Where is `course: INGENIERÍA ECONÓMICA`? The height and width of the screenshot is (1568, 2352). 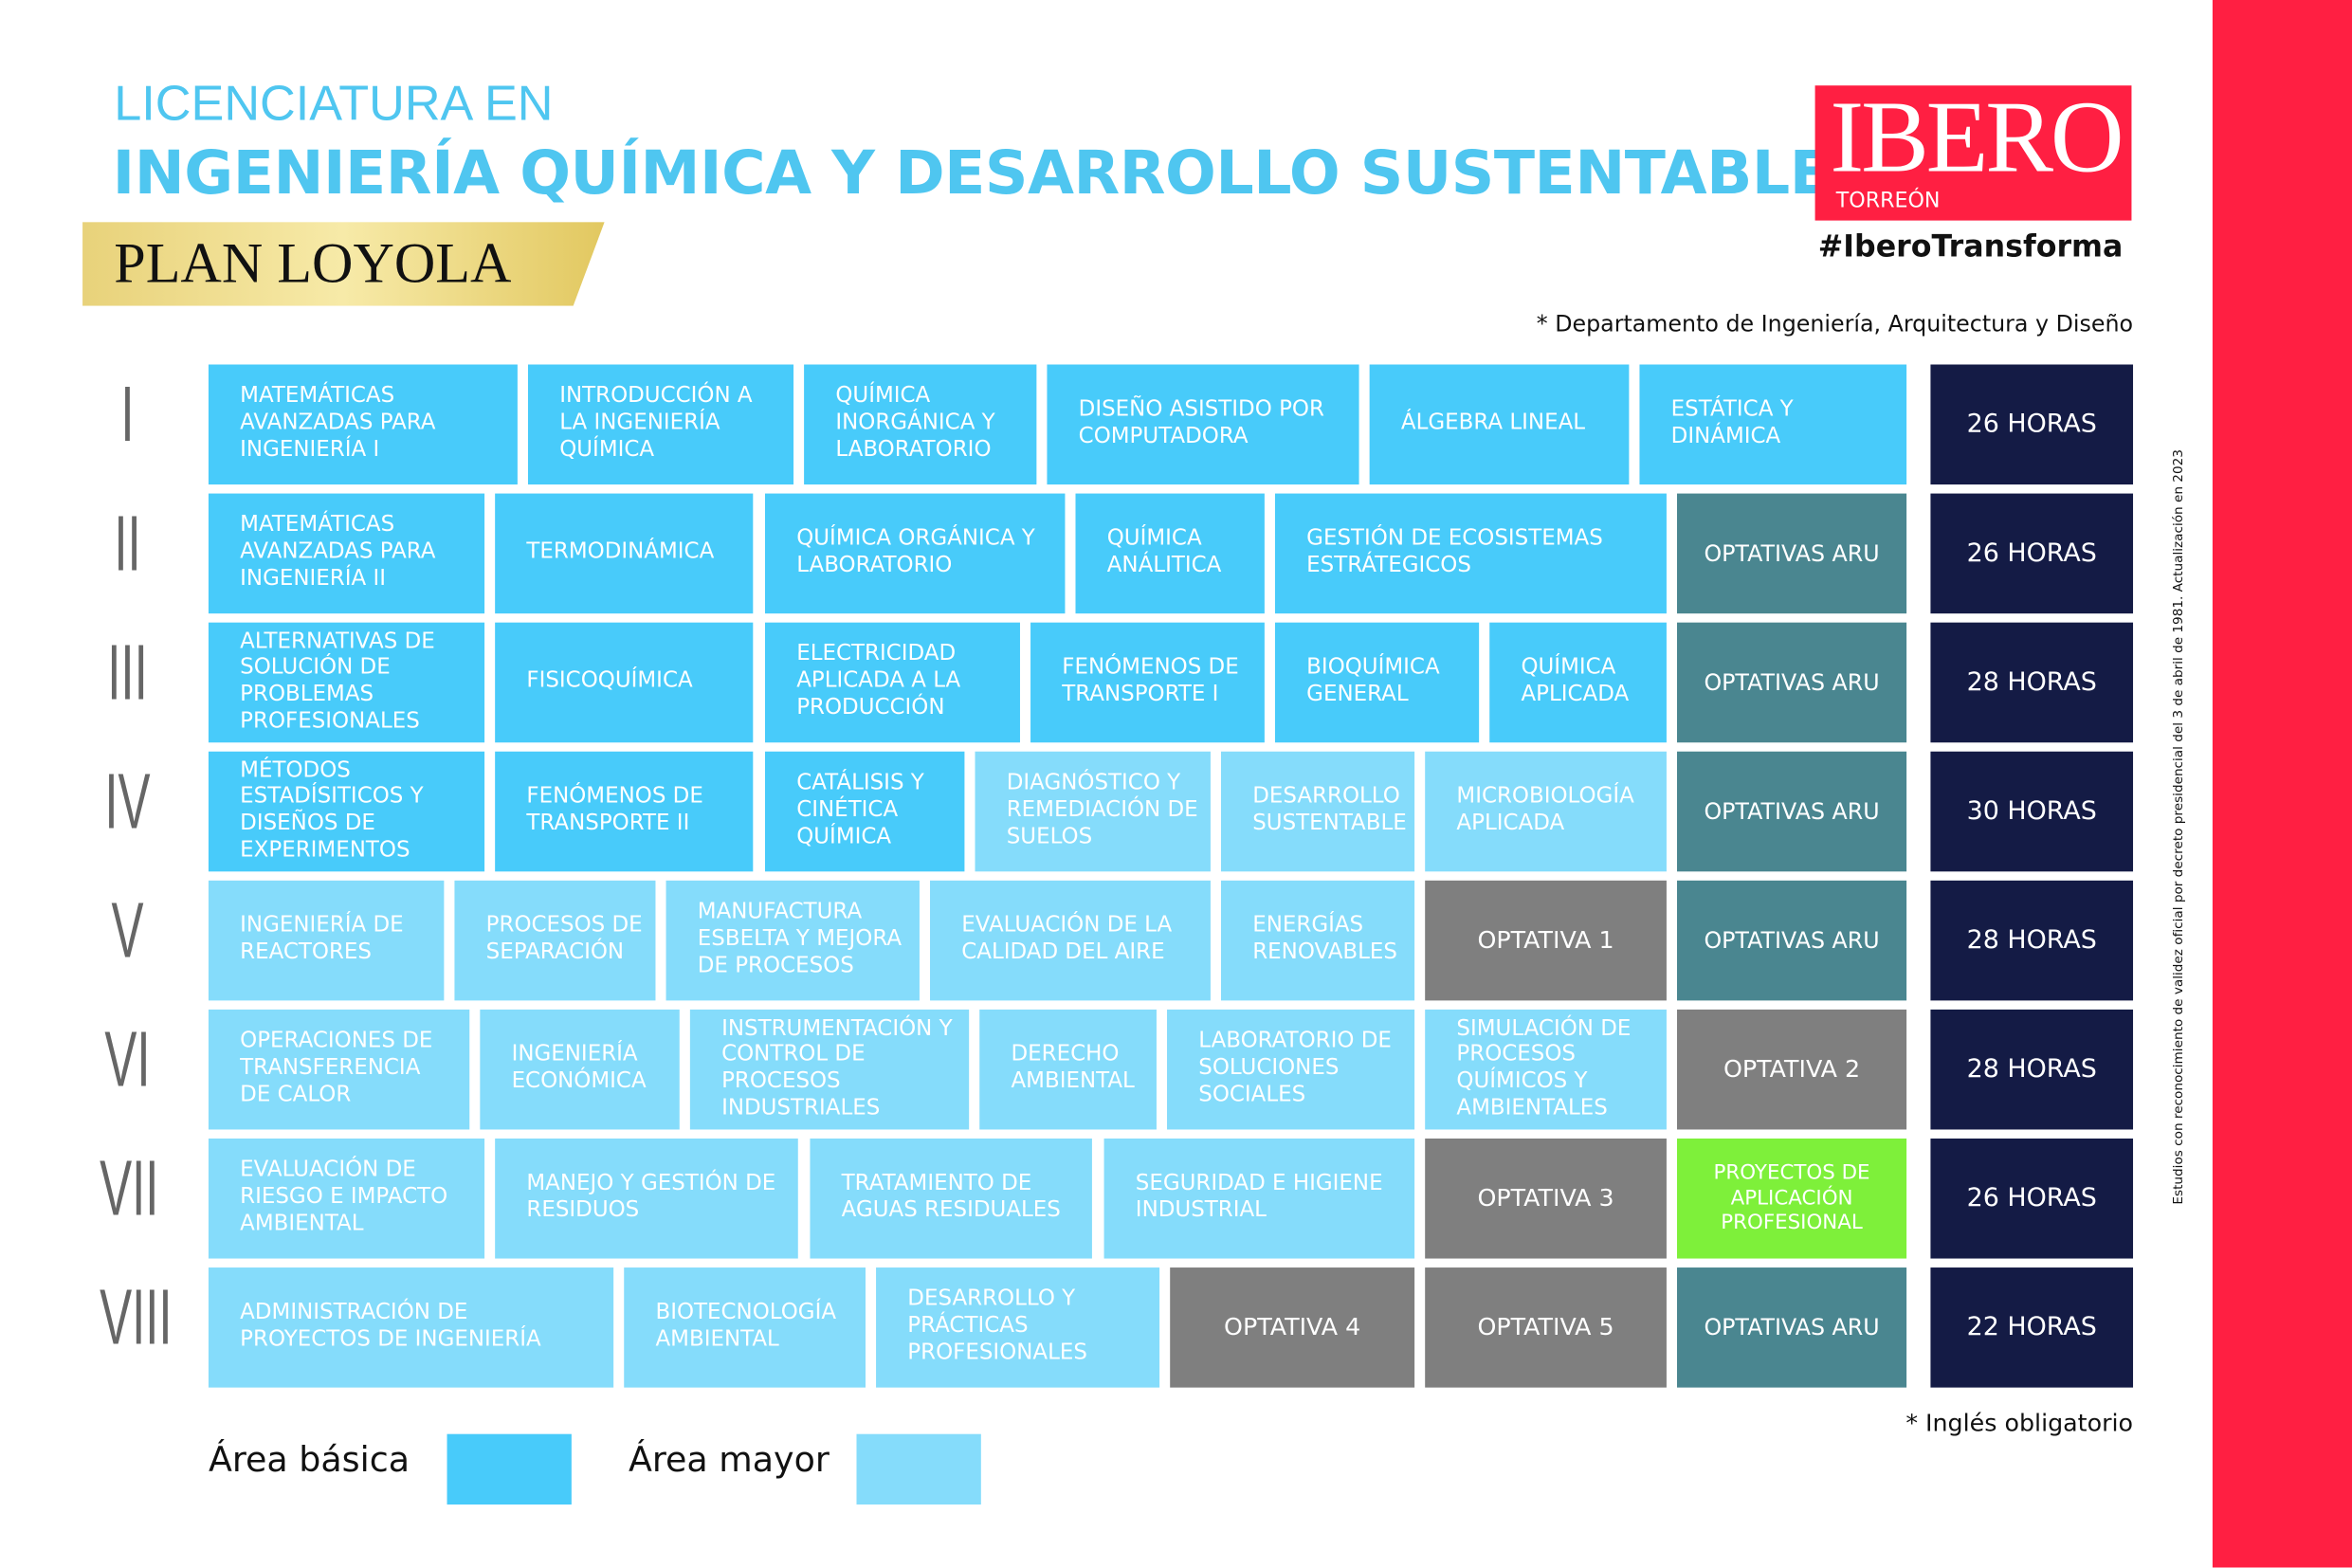 course: INGENIERÍA ECONÓMICA is located at coordinates (580, 1069).